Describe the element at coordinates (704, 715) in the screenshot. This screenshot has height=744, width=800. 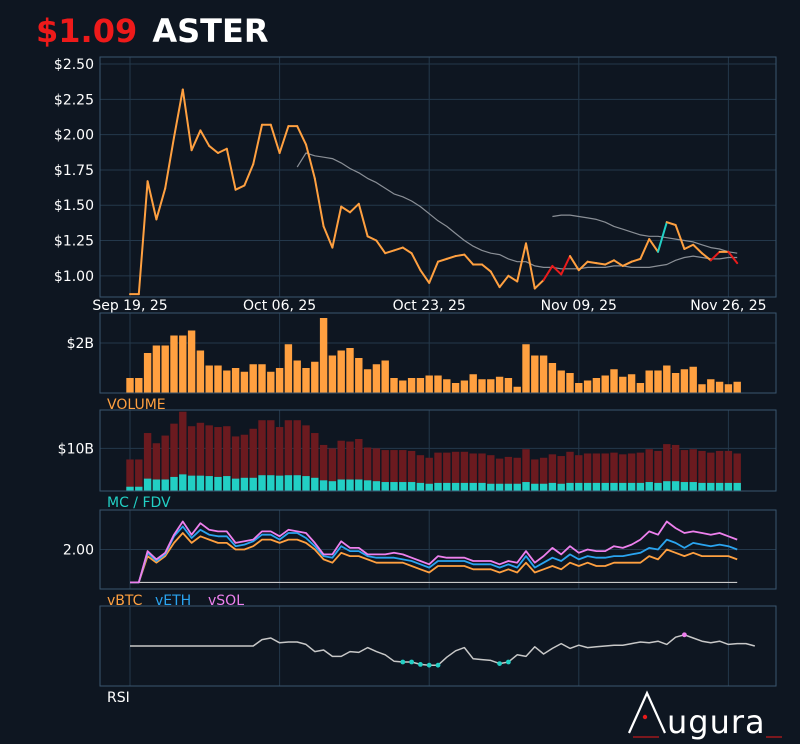
I see `brand-logo: ugura` at that location.